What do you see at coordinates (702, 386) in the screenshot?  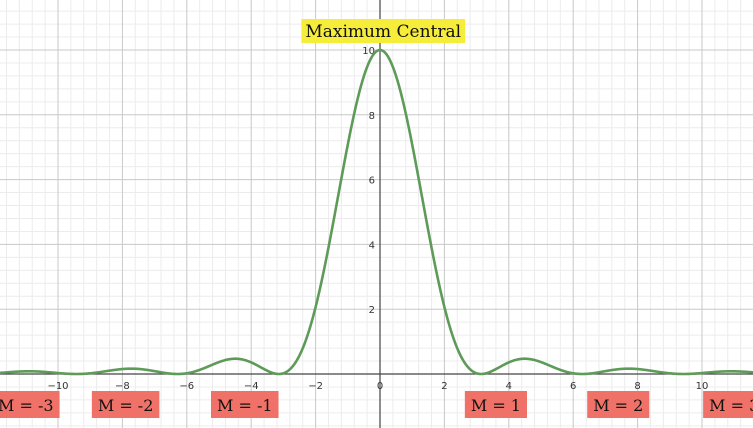 I see `x-tick-label: 10` at bounding box center [702, 386].